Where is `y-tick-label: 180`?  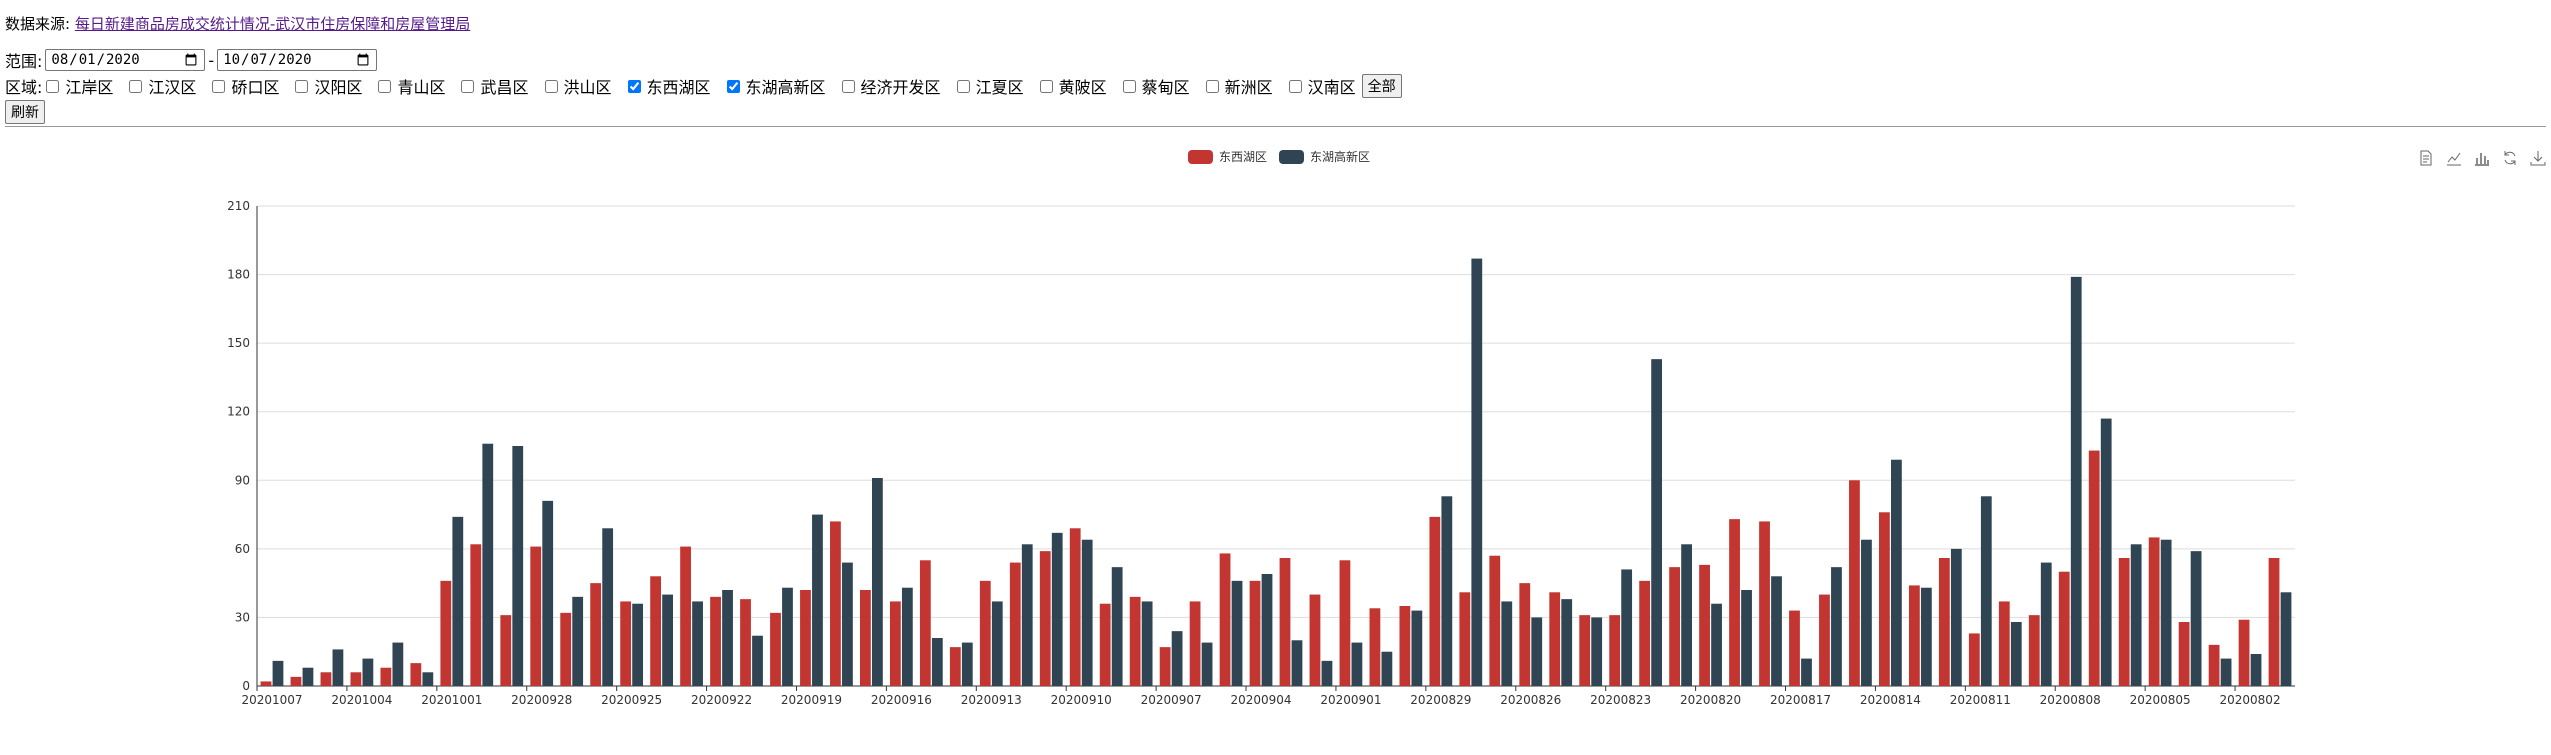 y-tick-label: 180 is located at coordinates (238, 275).